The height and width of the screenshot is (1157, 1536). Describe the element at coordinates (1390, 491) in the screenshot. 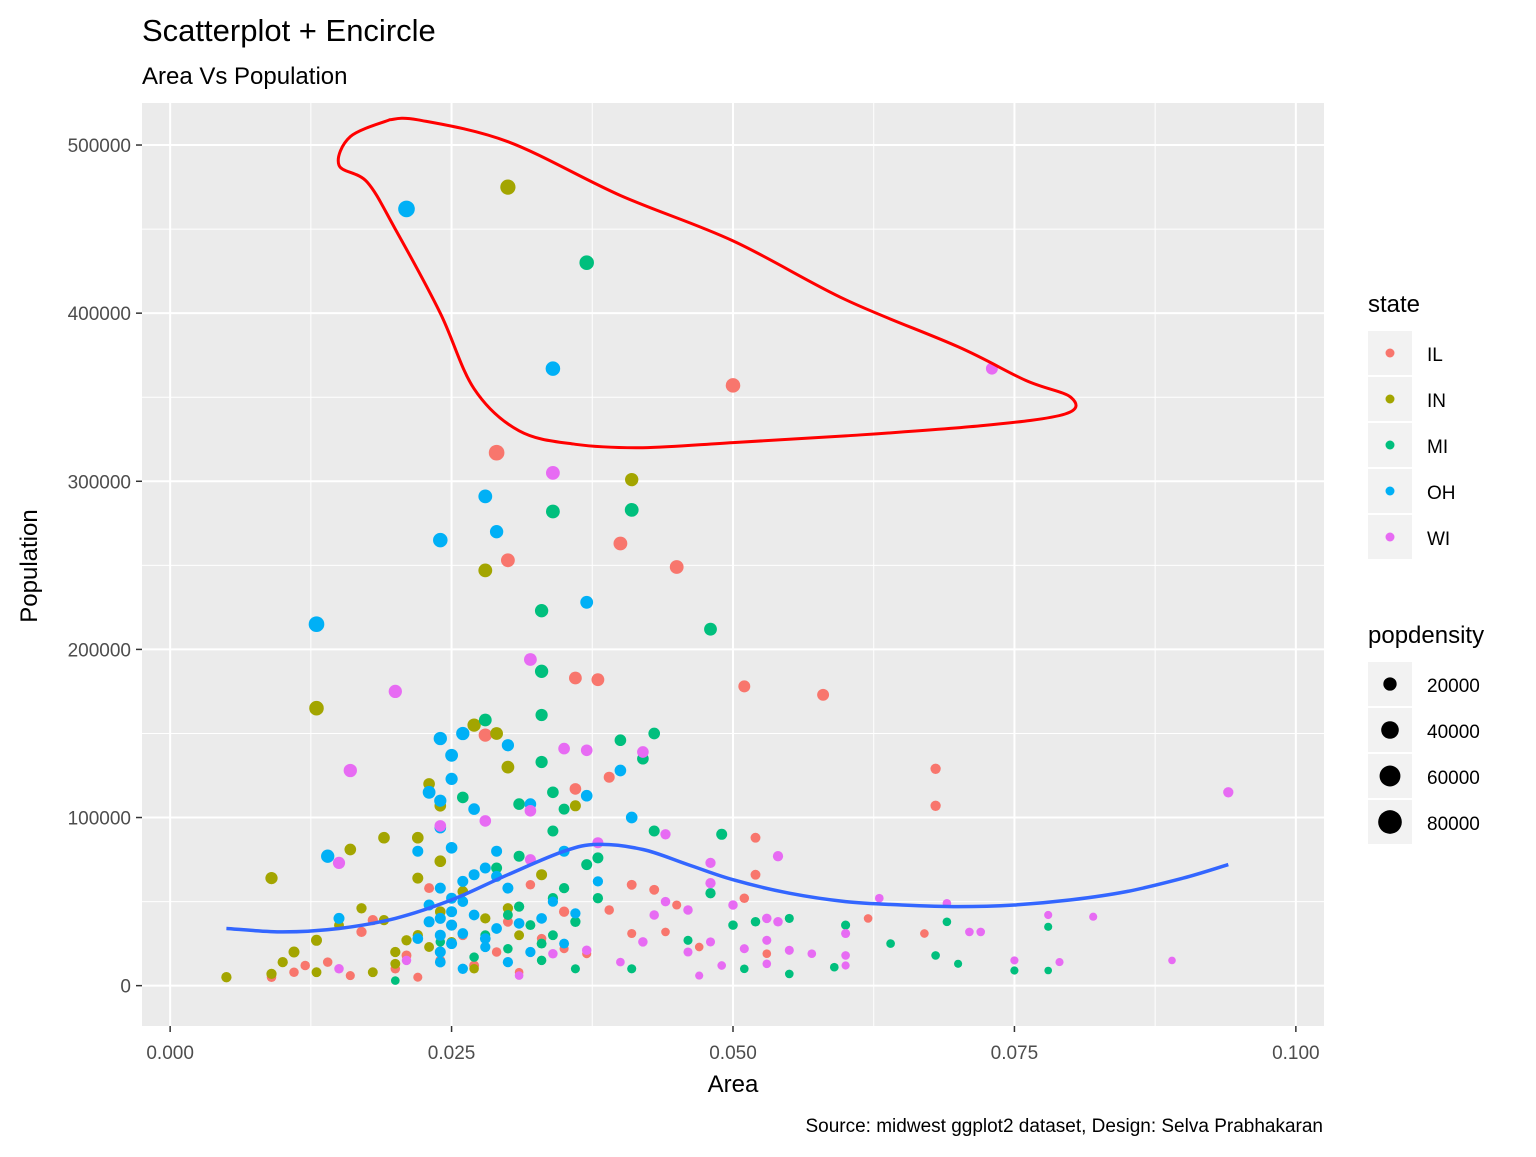

I see `legend-key-oh` at that location.